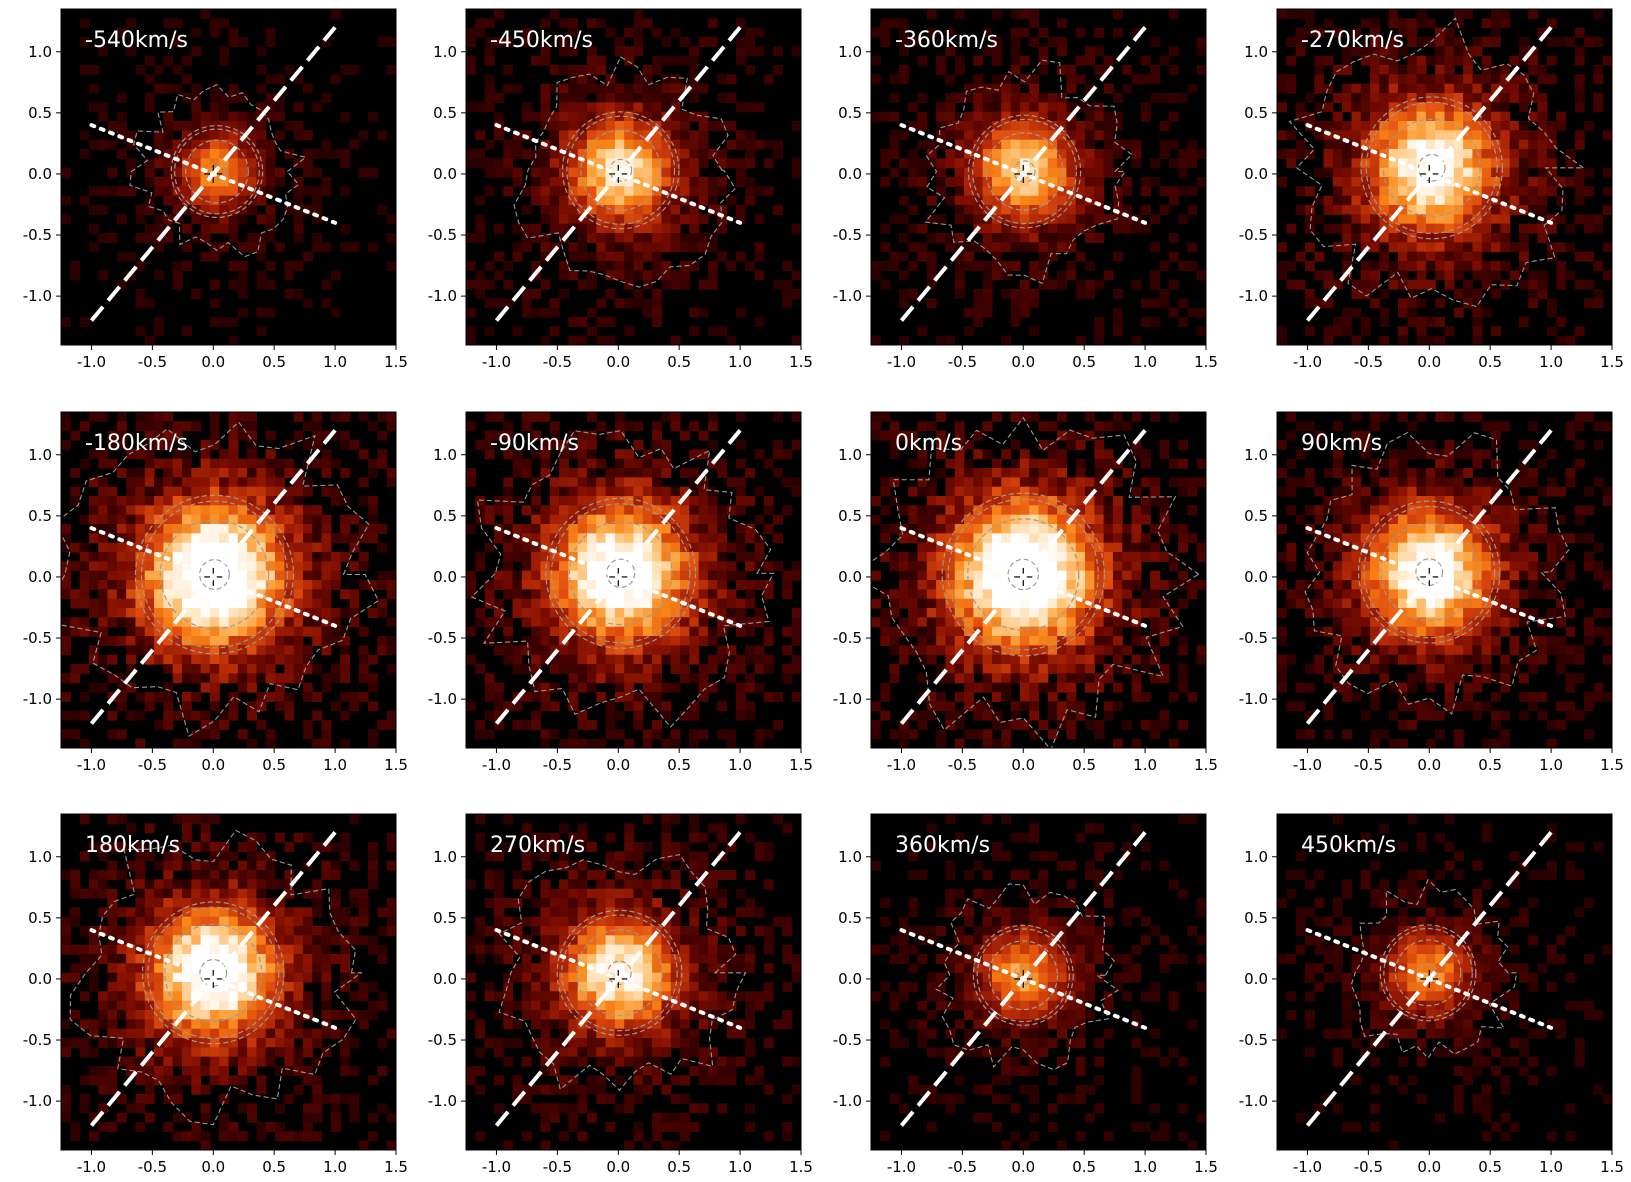  Describe the element at coordinates (620, 170) in the screenshot. I see `contour-line` at that location.